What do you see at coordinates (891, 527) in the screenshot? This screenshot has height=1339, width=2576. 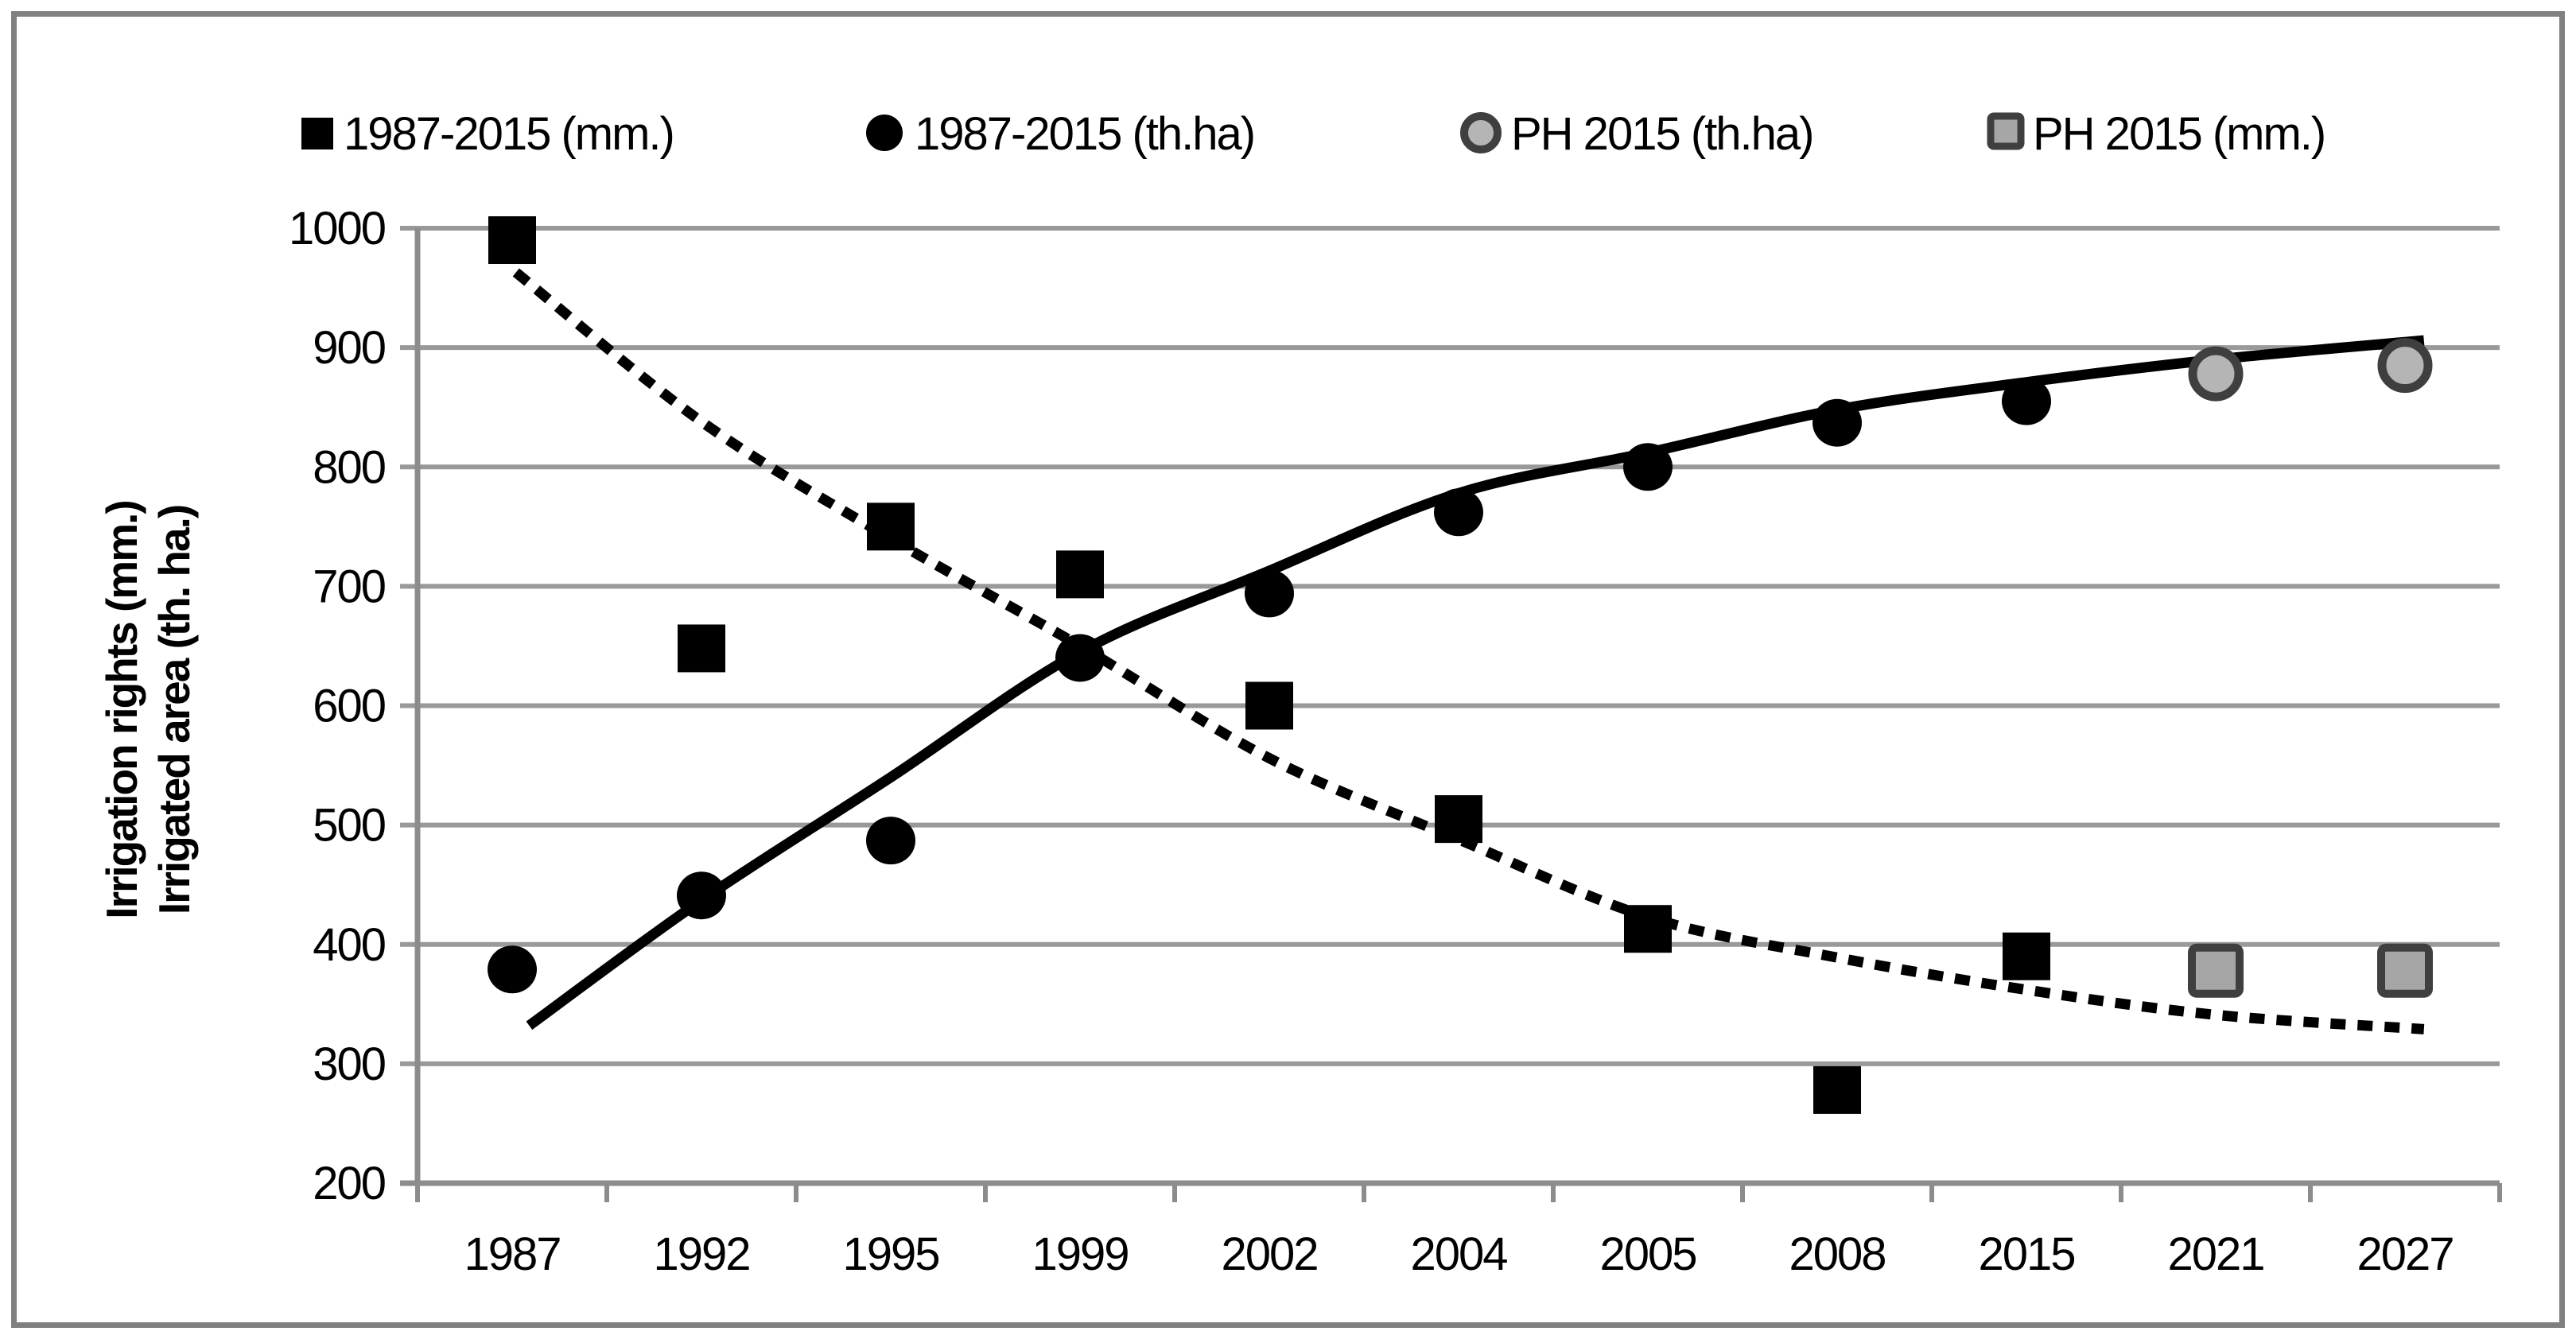 I see `marker-black-square-1995` at bounding box center [891, 527].